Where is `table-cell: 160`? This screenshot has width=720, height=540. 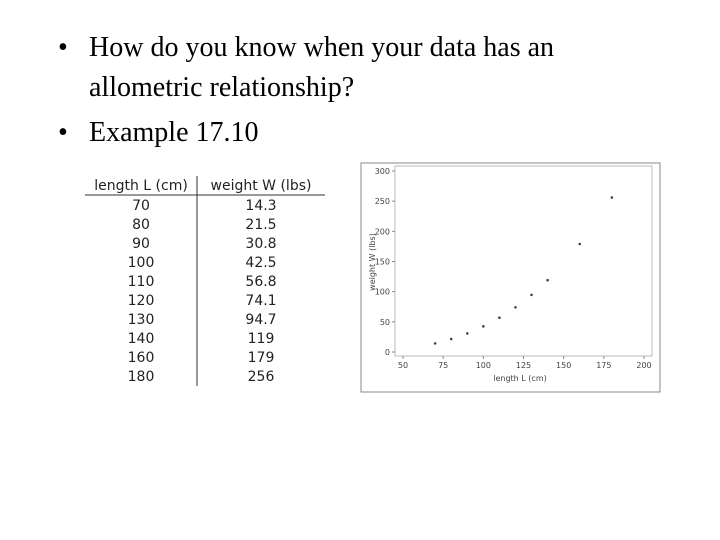 table-cell: 160 is located at coordinates (141, 358).